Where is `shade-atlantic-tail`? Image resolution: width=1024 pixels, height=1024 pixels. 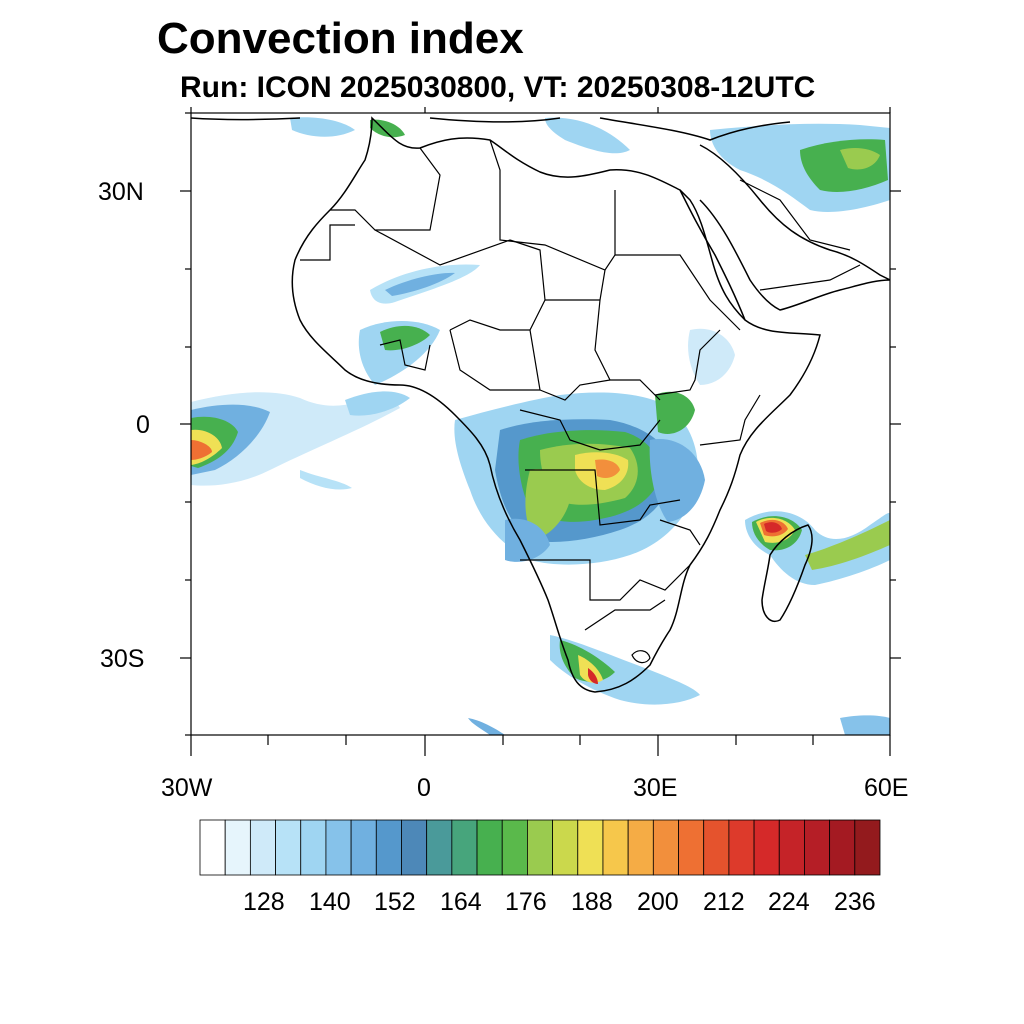 shade-atlantic-tail is located at coordinates (326, 480).